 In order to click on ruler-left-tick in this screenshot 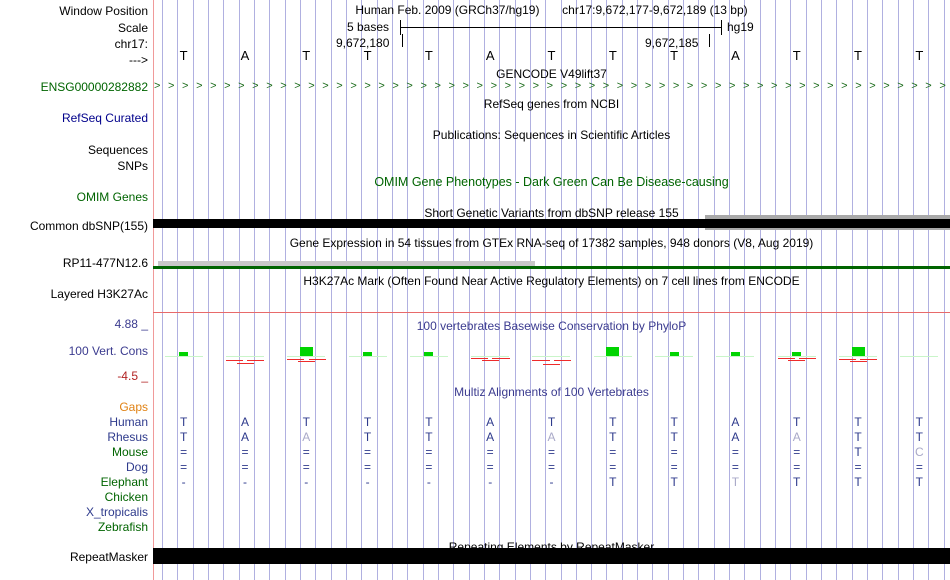, I will do `click(402, 40)`.